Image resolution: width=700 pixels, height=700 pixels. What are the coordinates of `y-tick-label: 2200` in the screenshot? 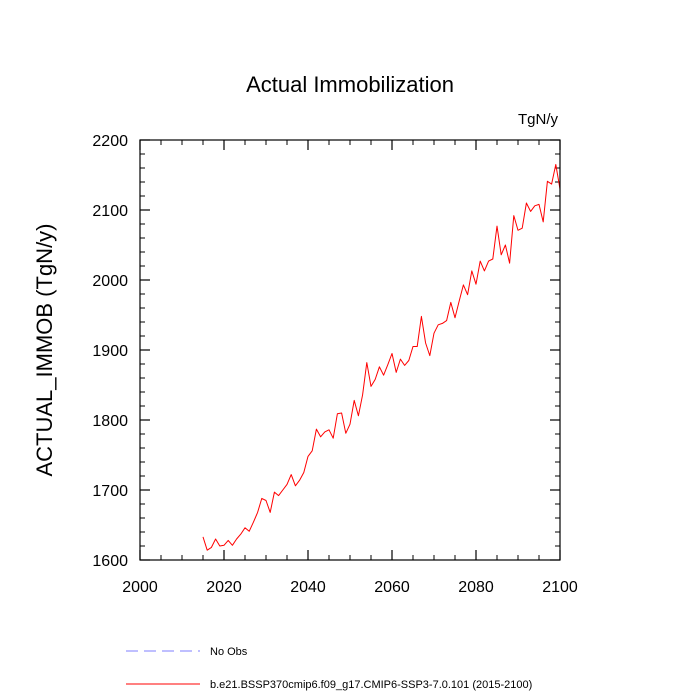 It's located at (110, 141).